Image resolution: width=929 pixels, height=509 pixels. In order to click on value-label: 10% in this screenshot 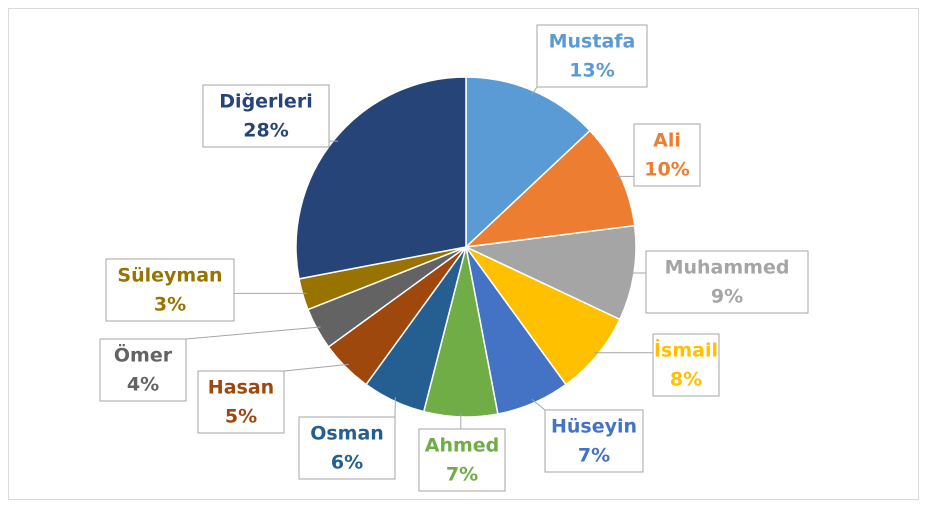, I will do `click(666, 170)`.